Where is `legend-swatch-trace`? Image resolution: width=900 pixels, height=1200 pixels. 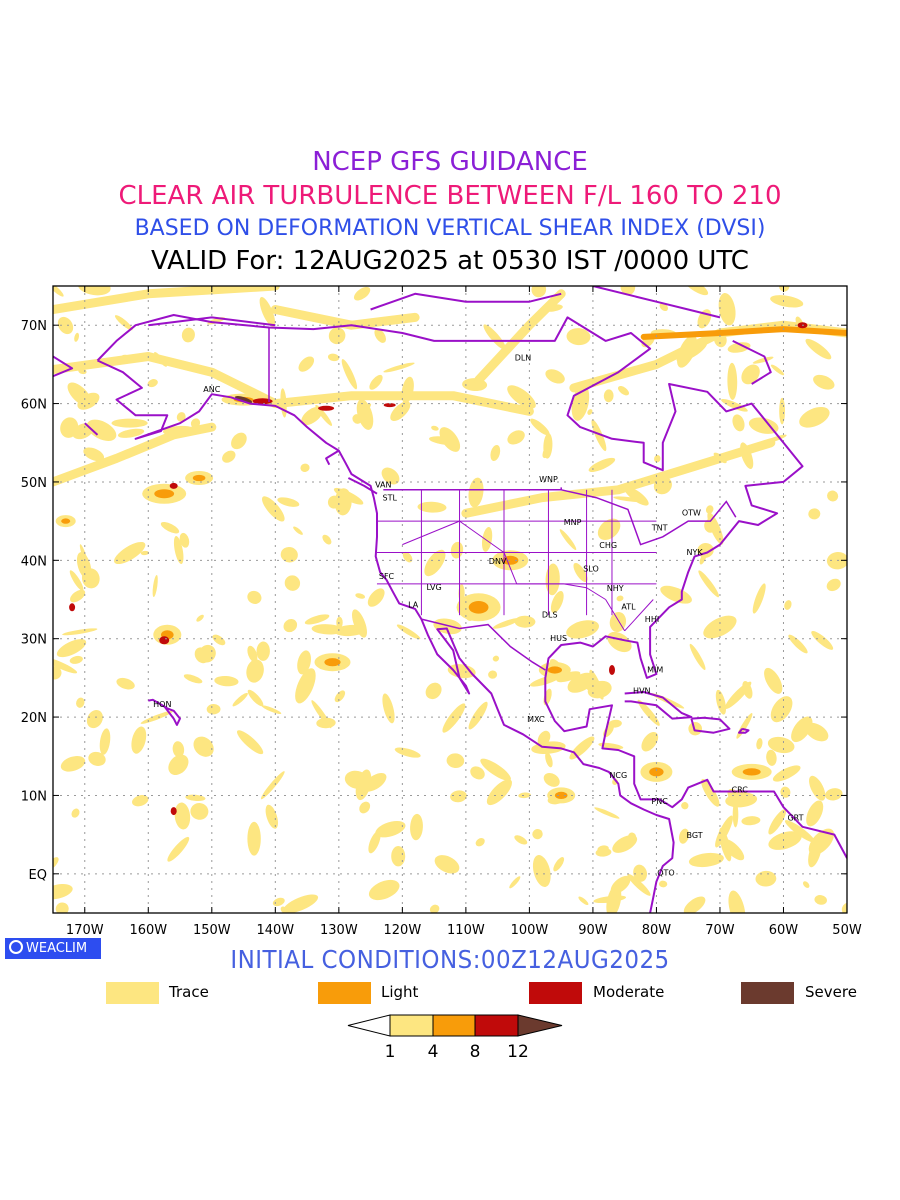
legend-swatch-trace is located at coordinates (132, 993).